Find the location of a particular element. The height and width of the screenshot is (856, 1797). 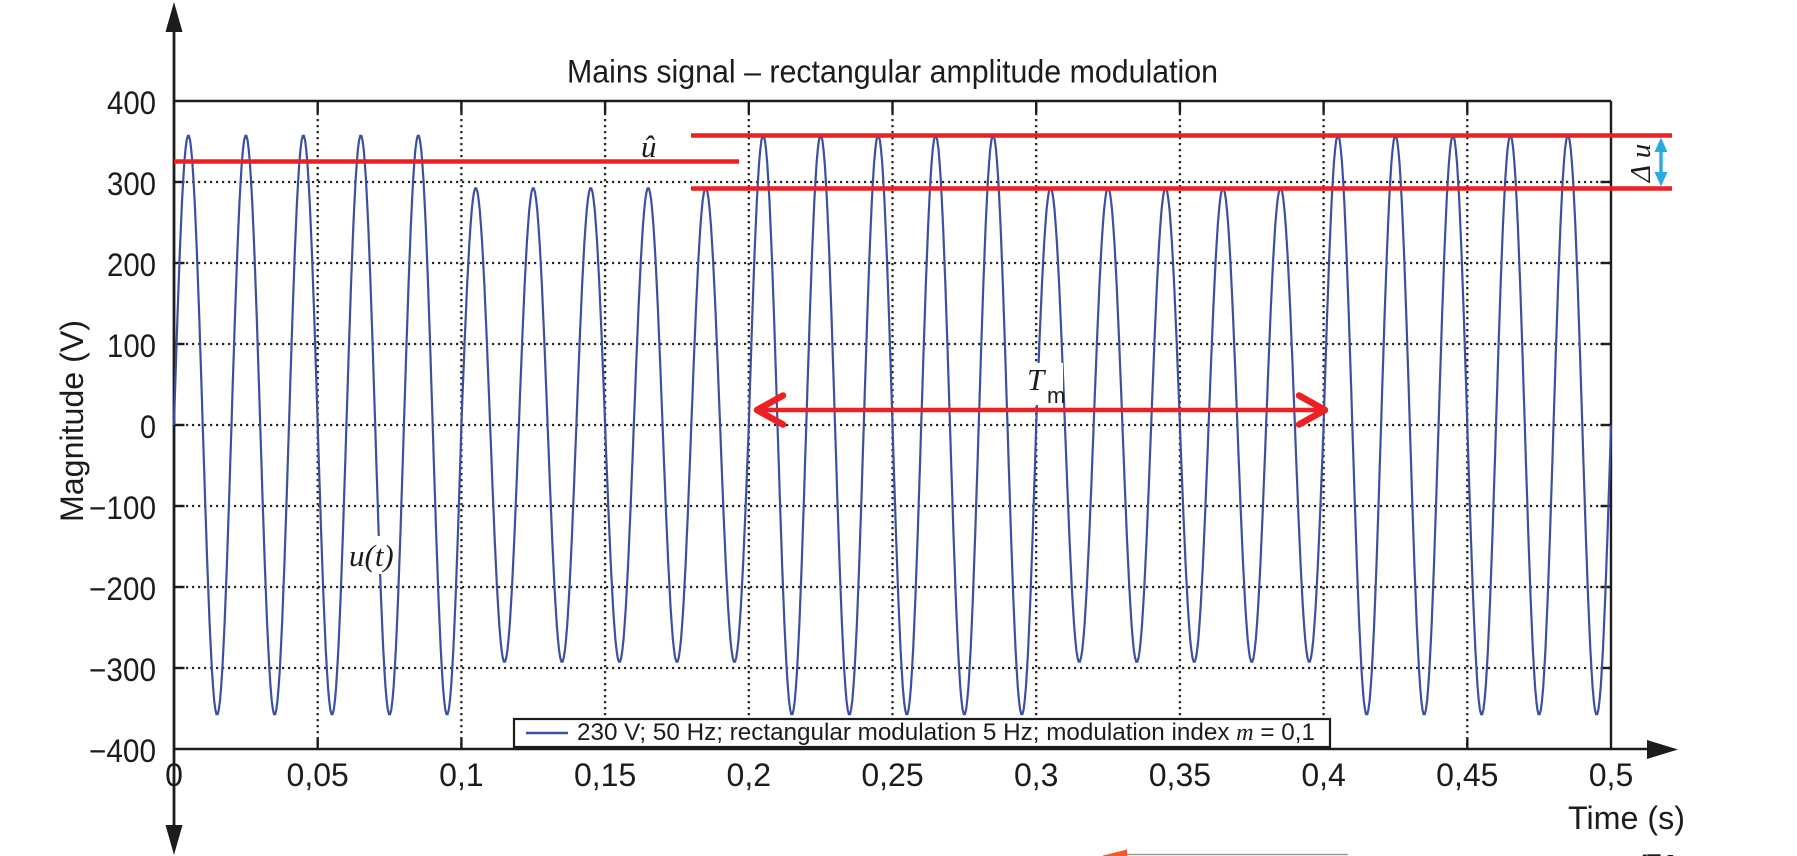

svg-text: 200 is located at coordinates (131, 265).